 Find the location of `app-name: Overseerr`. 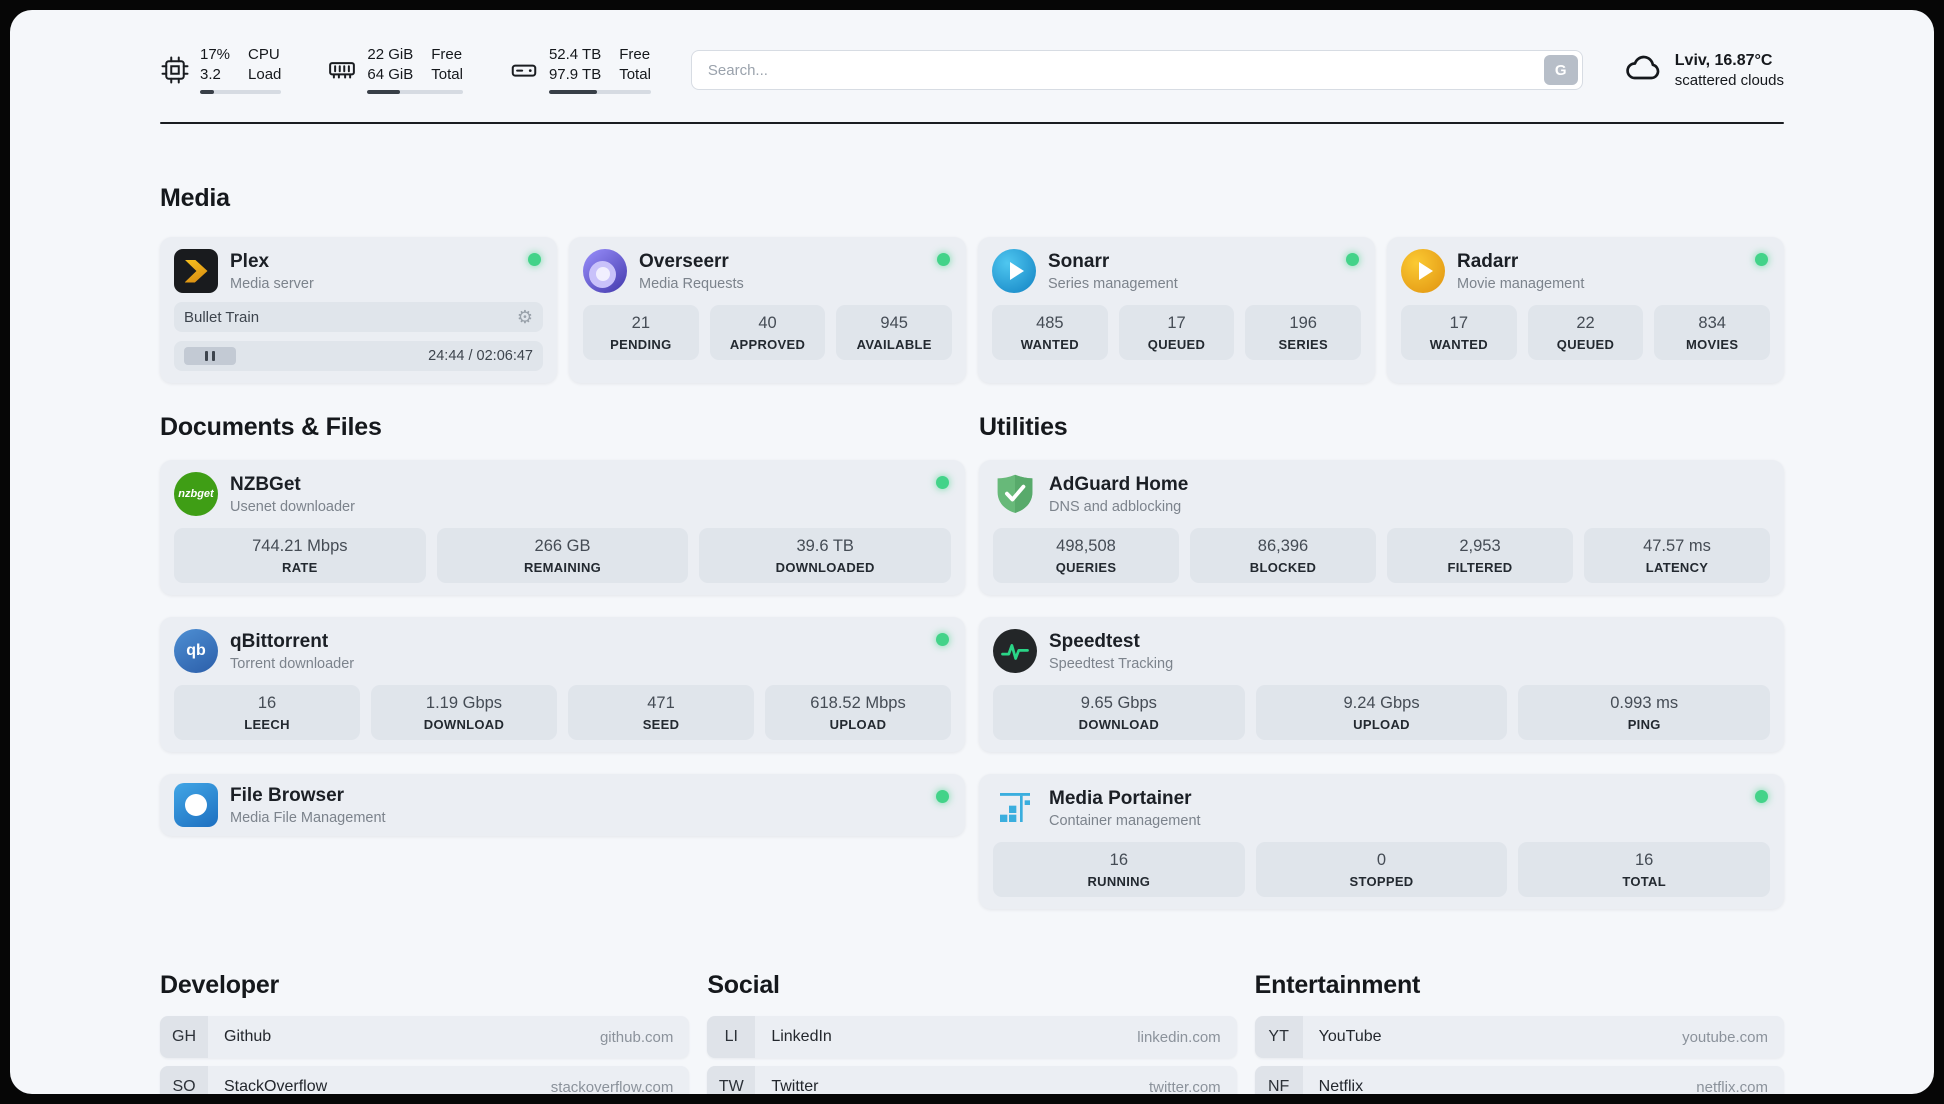

app-name: Overseerr is located at coordinates (684, 261).